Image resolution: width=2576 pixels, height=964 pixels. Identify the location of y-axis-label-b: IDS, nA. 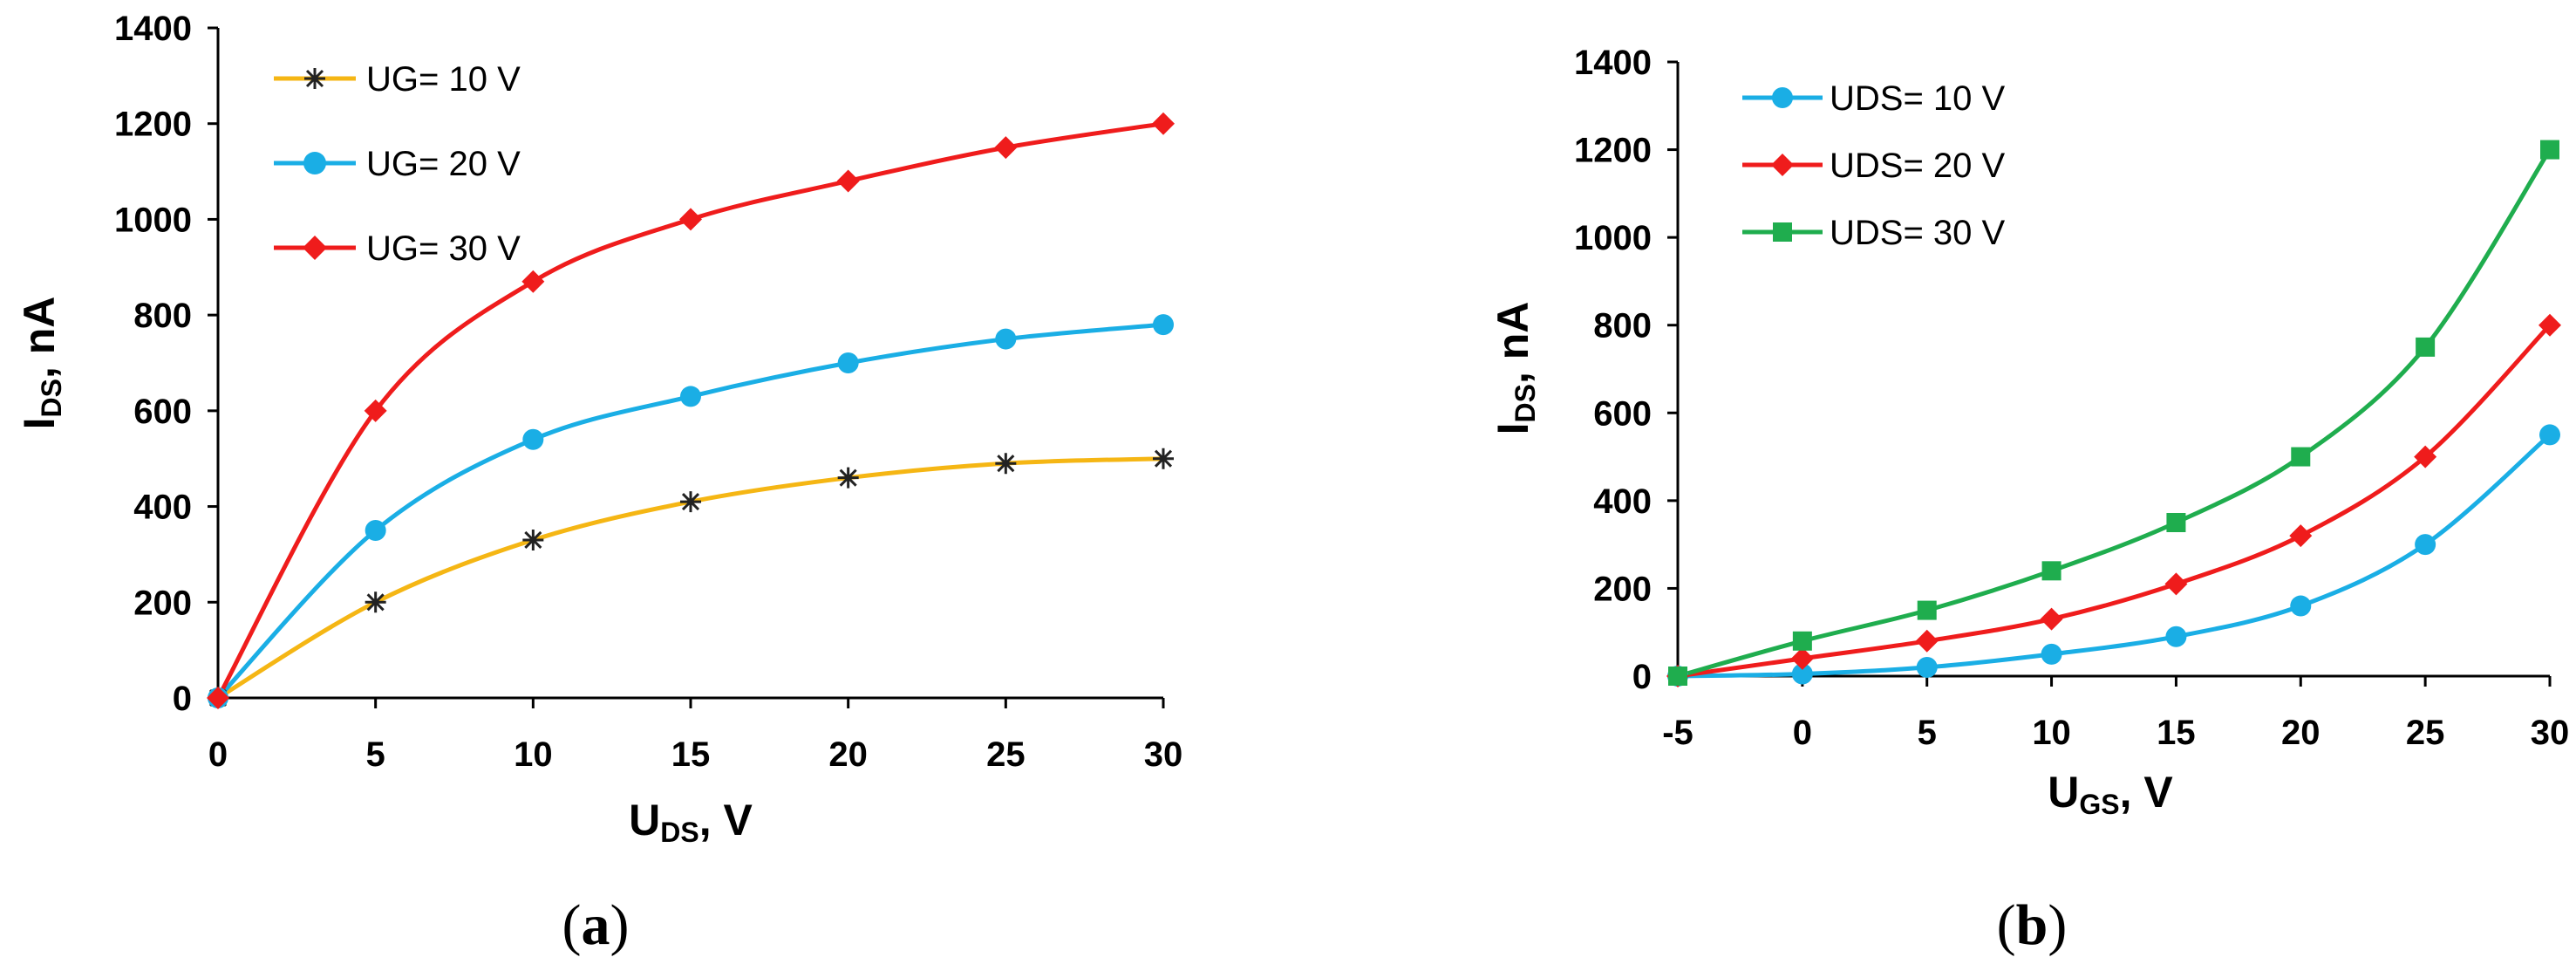
(1515, 368).